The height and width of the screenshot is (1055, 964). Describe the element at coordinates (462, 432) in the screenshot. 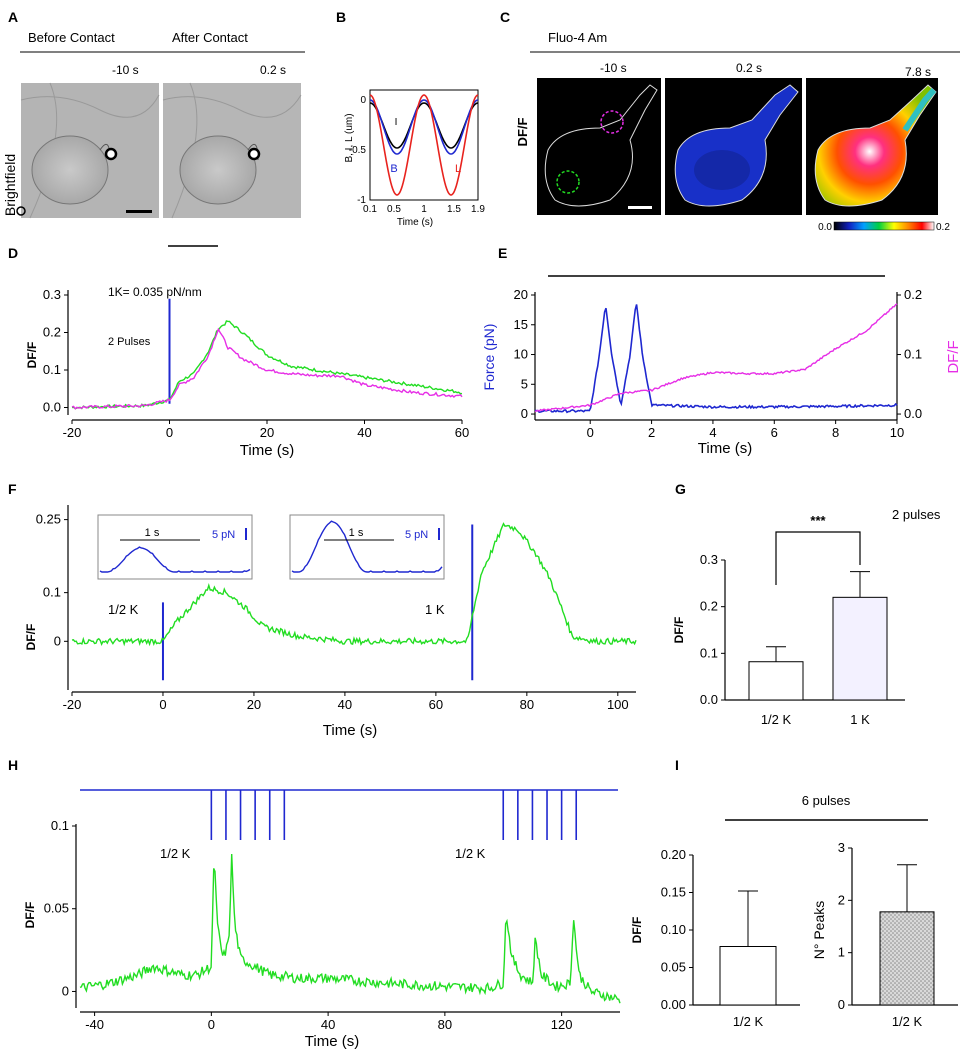

I see `d-x-tick-label: 60` at that location.